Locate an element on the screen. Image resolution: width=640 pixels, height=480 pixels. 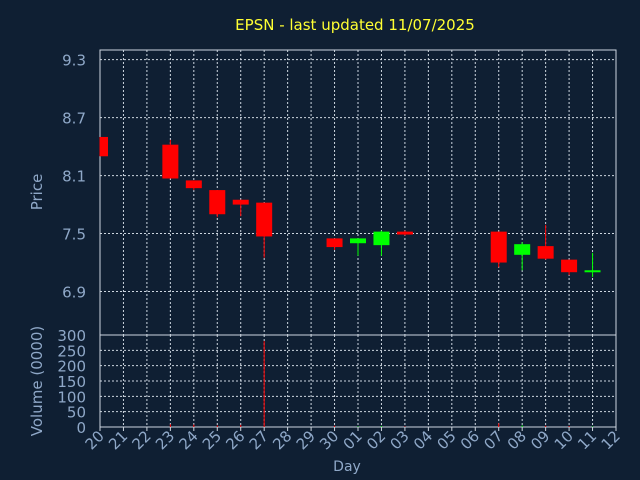
x-tick-label: 08 is located at coordinates (517, 440).